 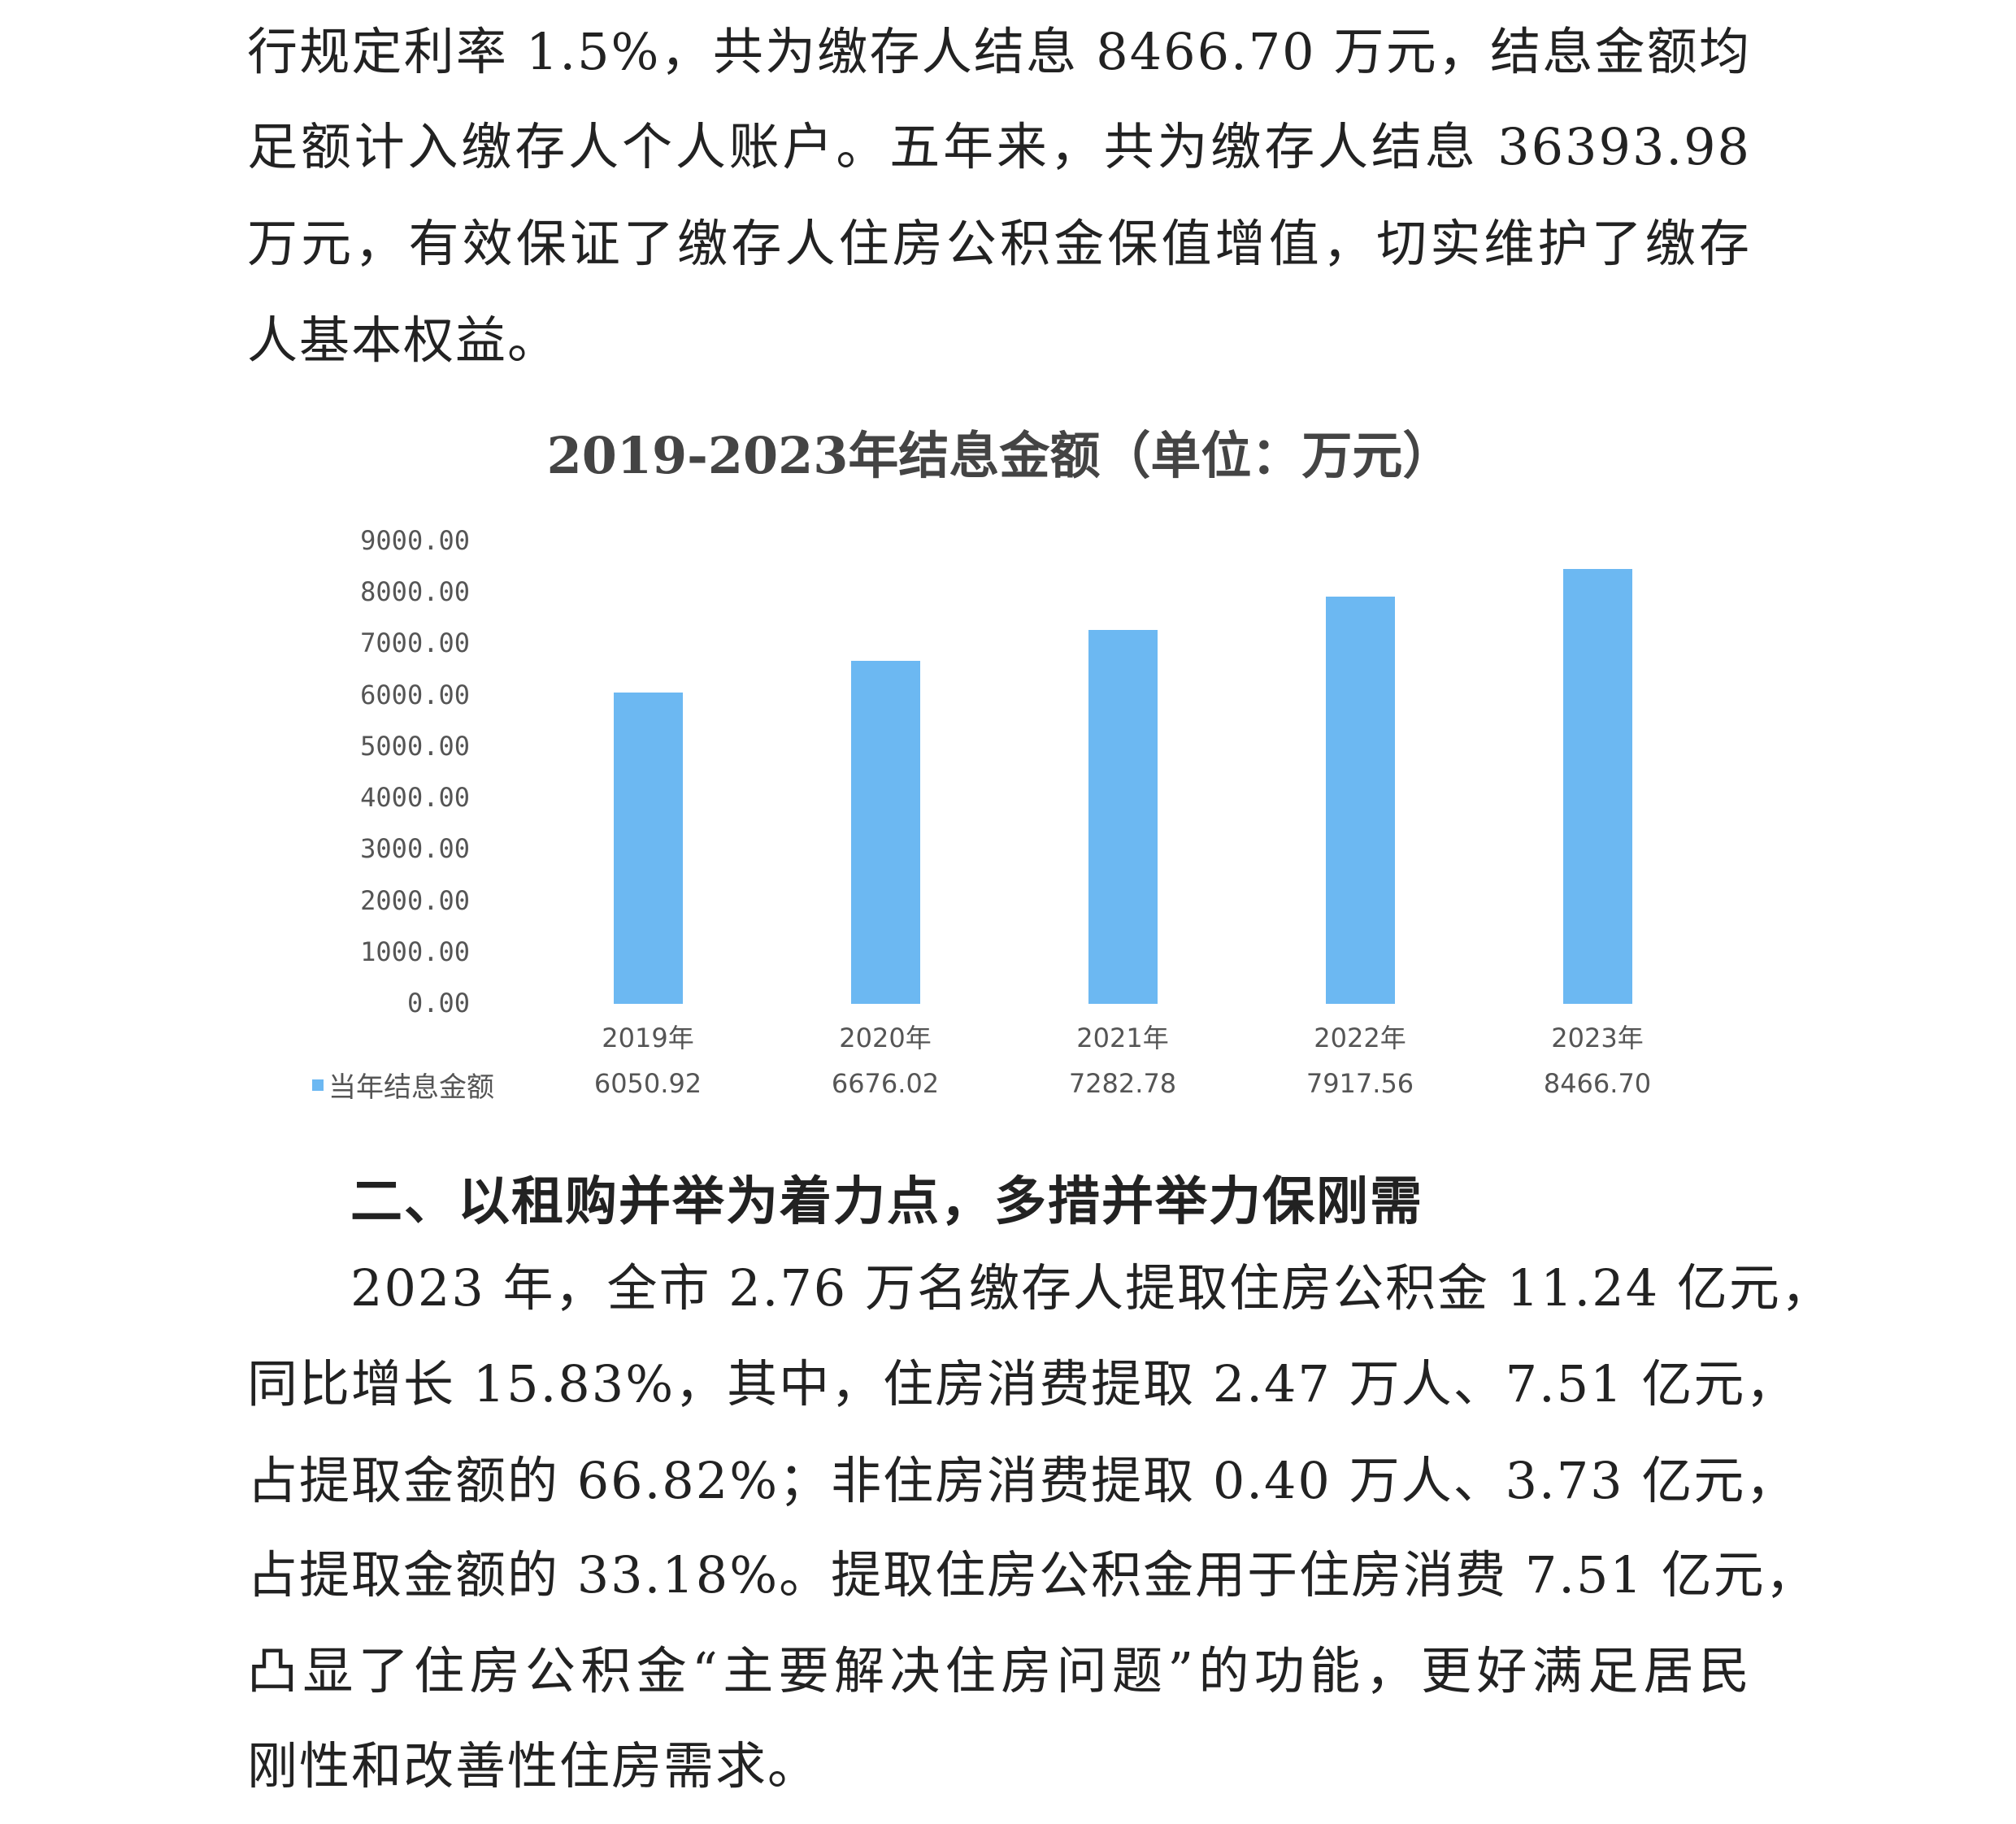 I want to click on y-tick-label: 3000.00, so click(x=415, y=849).